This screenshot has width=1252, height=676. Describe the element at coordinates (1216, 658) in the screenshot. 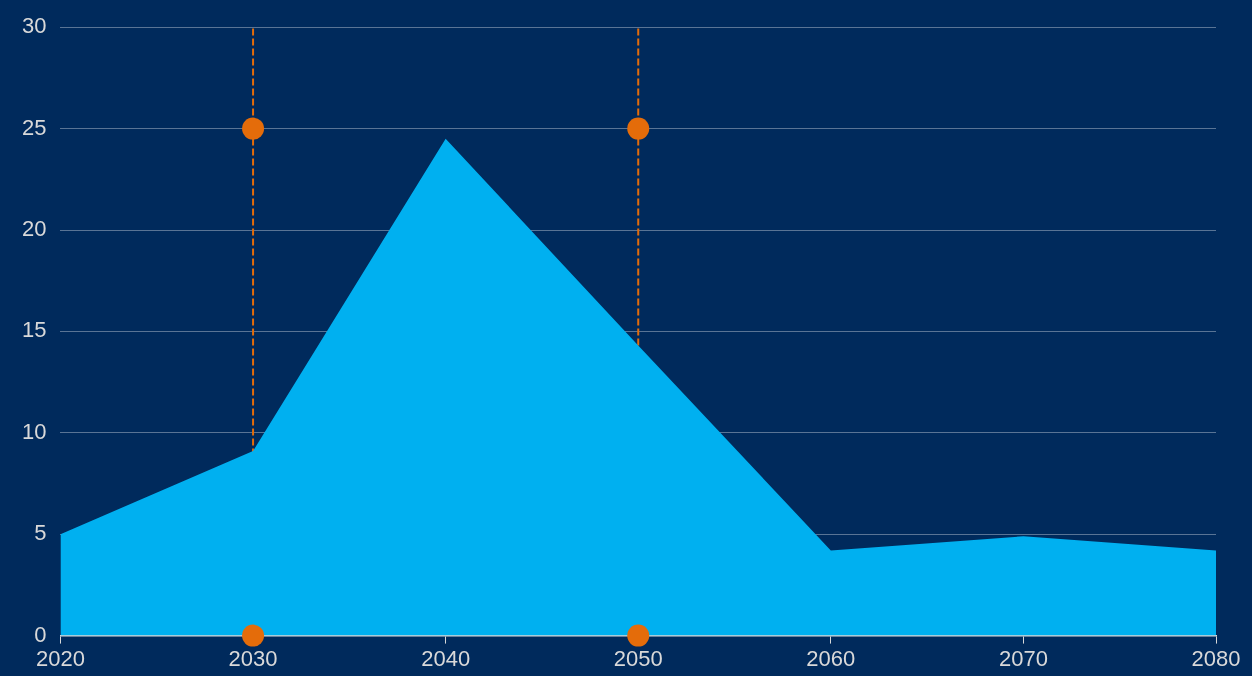

I see `x-tick-label: 2080` at that location.